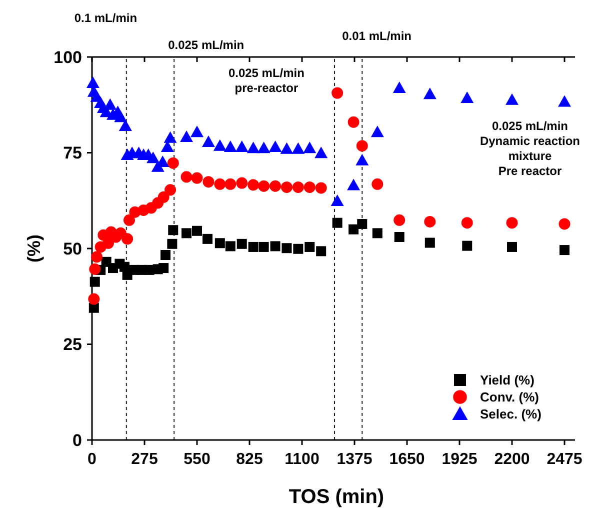  What do you see at coordinates (144, 459) in the screenshot?
I see `x-tick-label: 275` at bounding box center [144, 459].